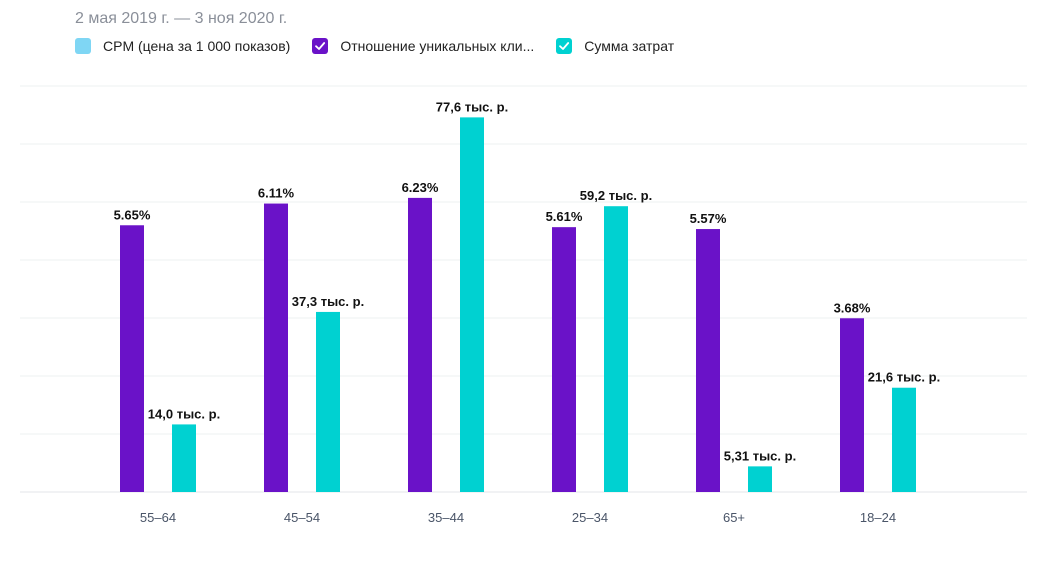 The width and height of the screenshot is (1048, 577). I want to click on bar-value-label: 5.61%, so click(564, 216).